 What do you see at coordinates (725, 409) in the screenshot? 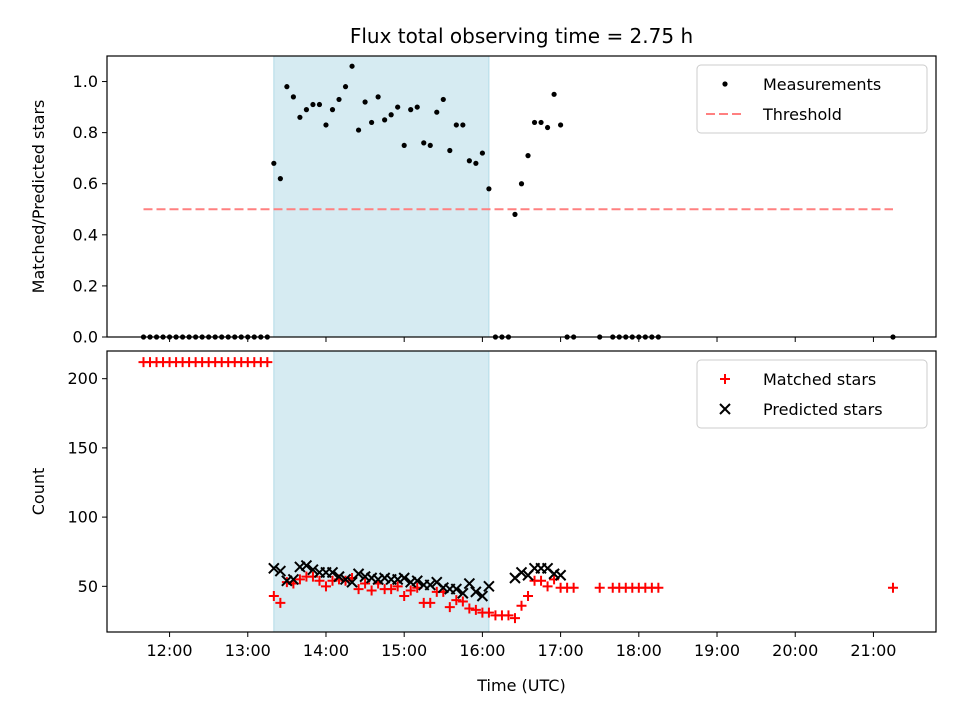
I see `legend-marker-predicted` at bounding box center [725, 409].